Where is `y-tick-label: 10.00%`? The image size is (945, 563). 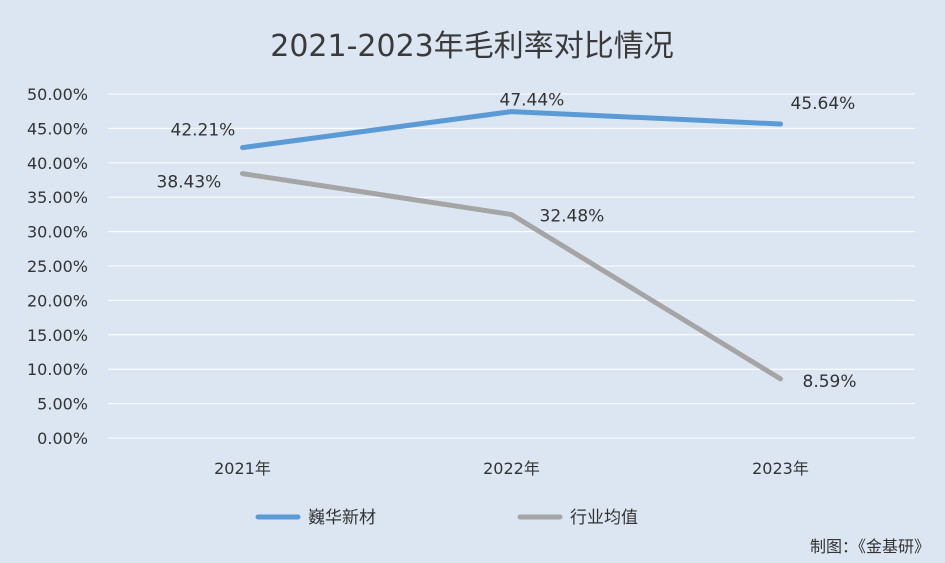
y-tick-label: 10.00% is located at coordinates (57, 369).